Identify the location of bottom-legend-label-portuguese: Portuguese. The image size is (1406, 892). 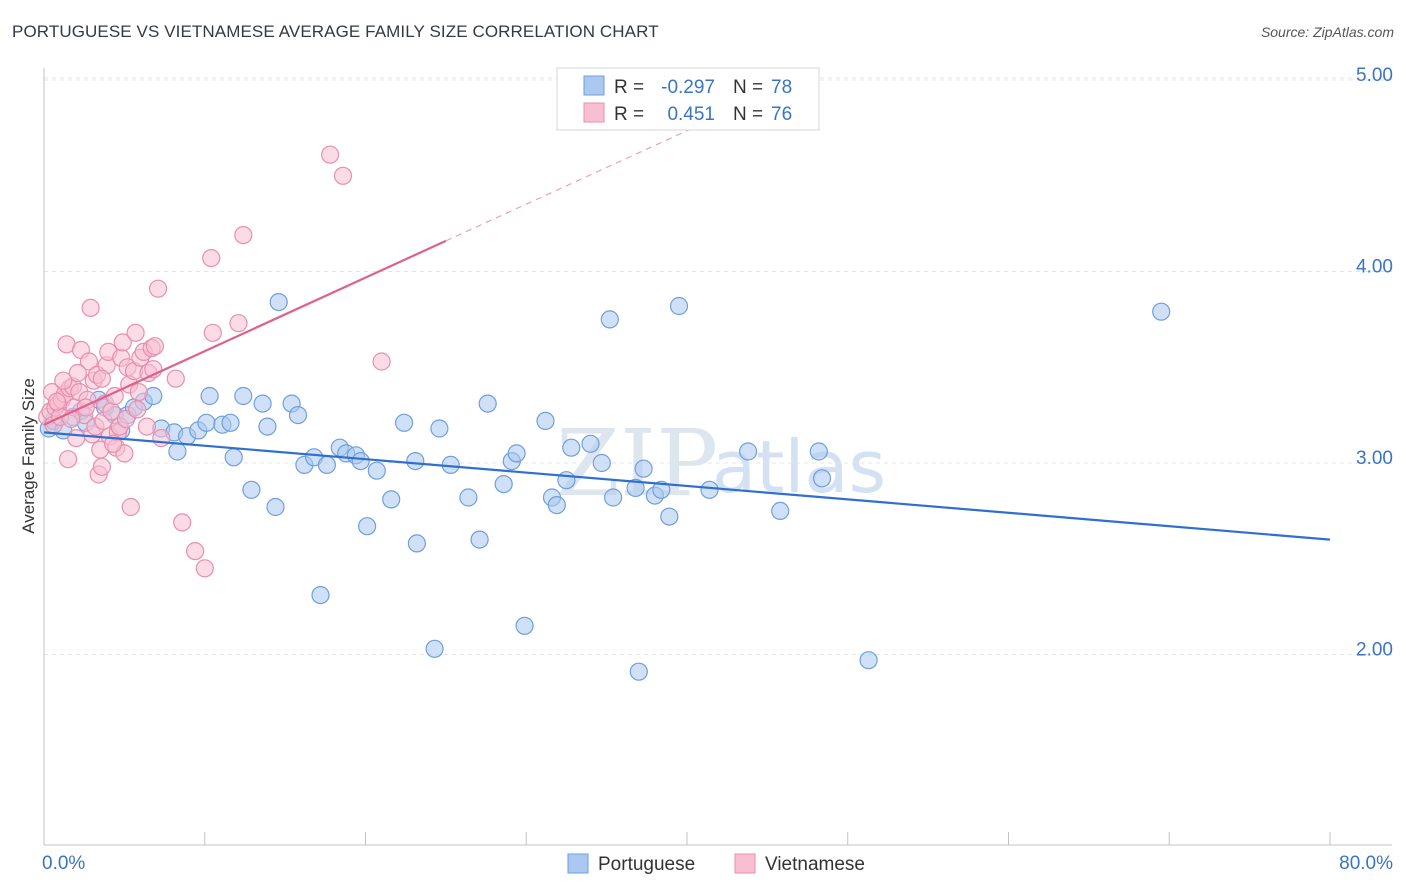
(646, 864).